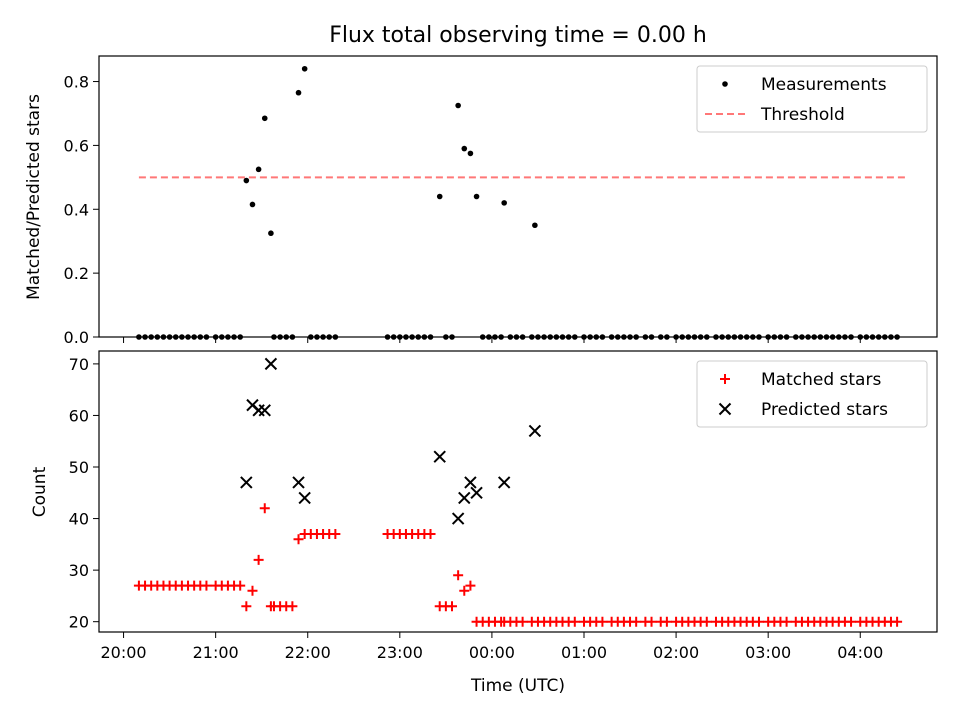 The image size is (960, 720). What do you see at coordinates (812, 99) in the screenshot?
I see `top-legend-box` at bounding box center [812, 99].